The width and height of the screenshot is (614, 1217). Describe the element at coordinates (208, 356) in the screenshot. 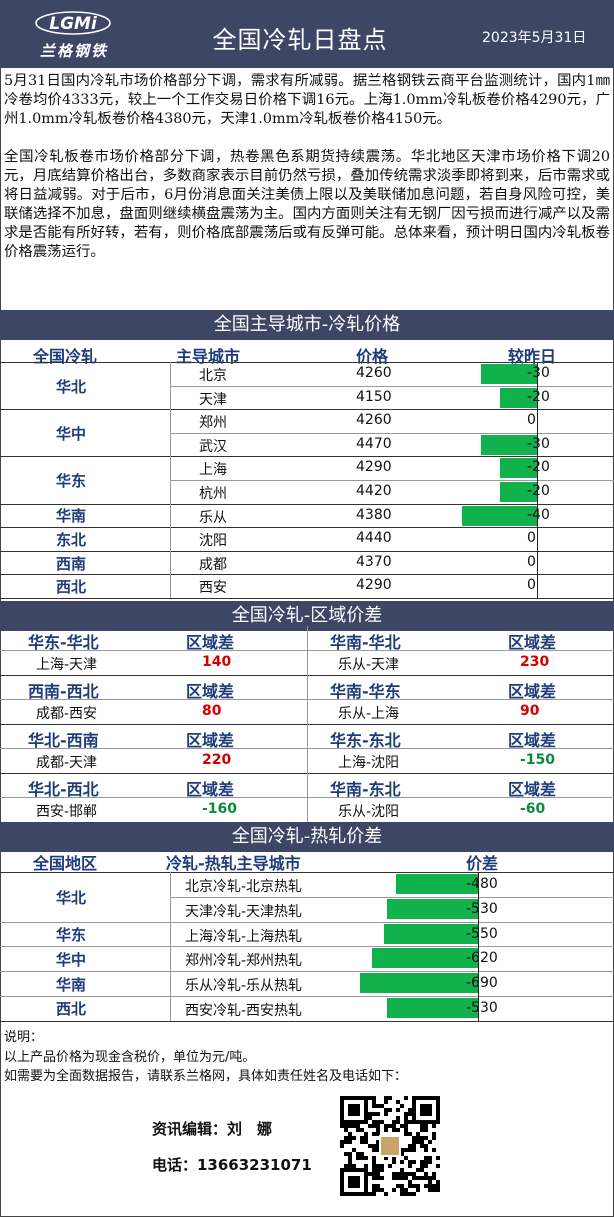

I see `col-head-city: 主导城市` at that location.